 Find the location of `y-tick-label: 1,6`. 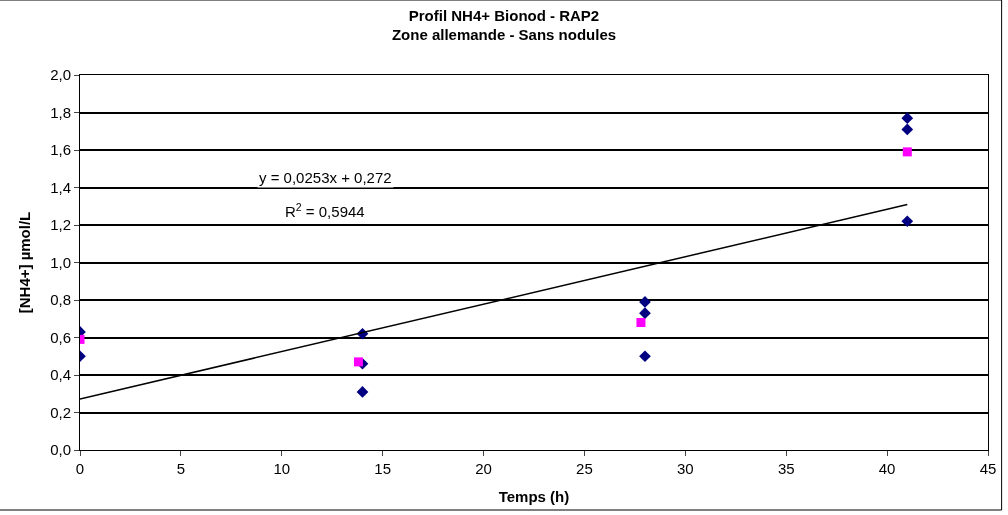

y-tick-label: 1,6 is located at coordinates (60, 150).